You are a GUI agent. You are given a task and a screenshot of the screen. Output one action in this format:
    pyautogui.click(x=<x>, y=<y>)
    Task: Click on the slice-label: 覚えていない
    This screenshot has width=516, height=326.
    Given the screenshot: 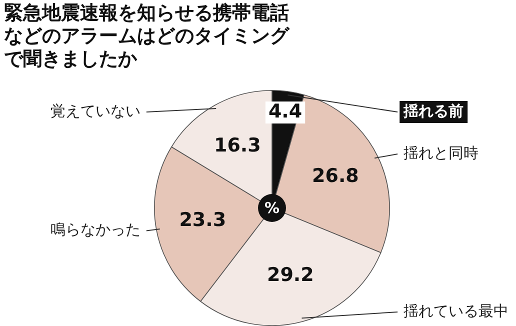 What is the action you would take?
    pyautogui.click(x=95, y=111)
    